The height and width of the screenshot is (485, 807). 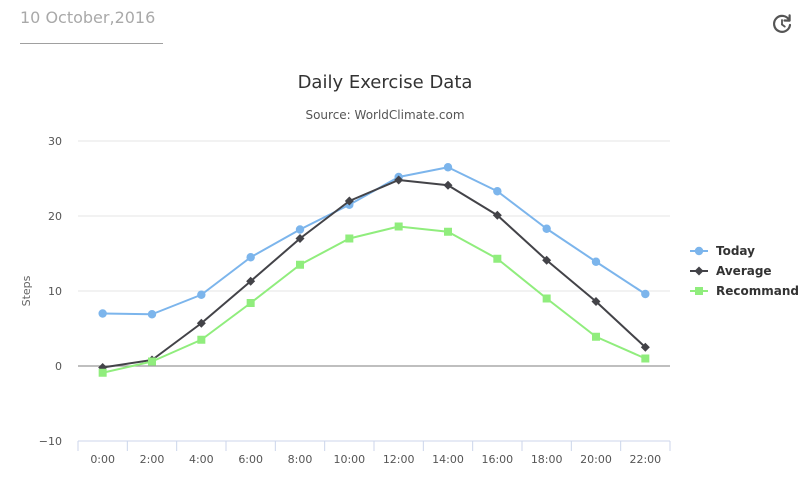 I want to click on x-tick-label: 8:00, so click(x=300, y=459).